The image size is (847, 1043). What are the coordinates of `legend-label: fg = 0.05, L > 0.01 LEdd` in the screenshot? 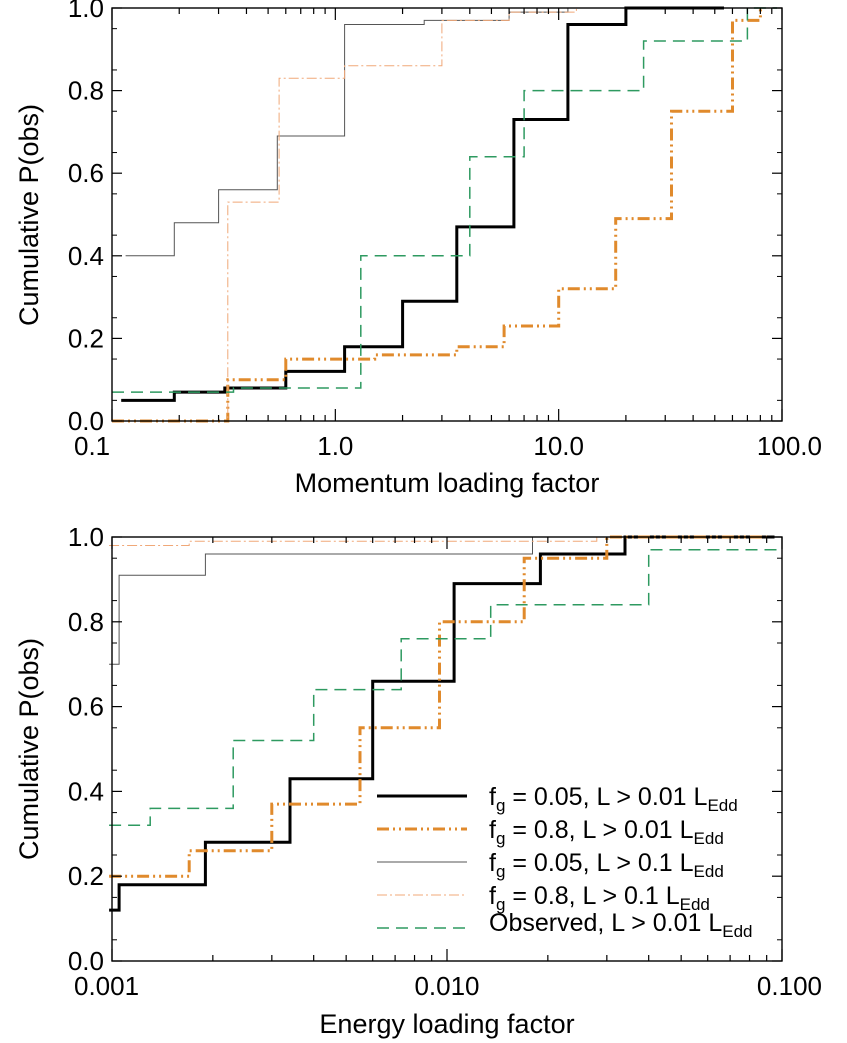 It's located at (613, 799).